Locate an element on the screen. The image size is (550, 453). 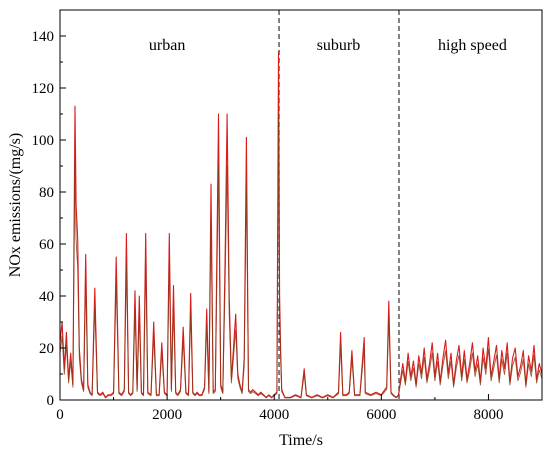
y-axis-title: NOx emissions/(mg/s) is located at coordinates (15, 205).